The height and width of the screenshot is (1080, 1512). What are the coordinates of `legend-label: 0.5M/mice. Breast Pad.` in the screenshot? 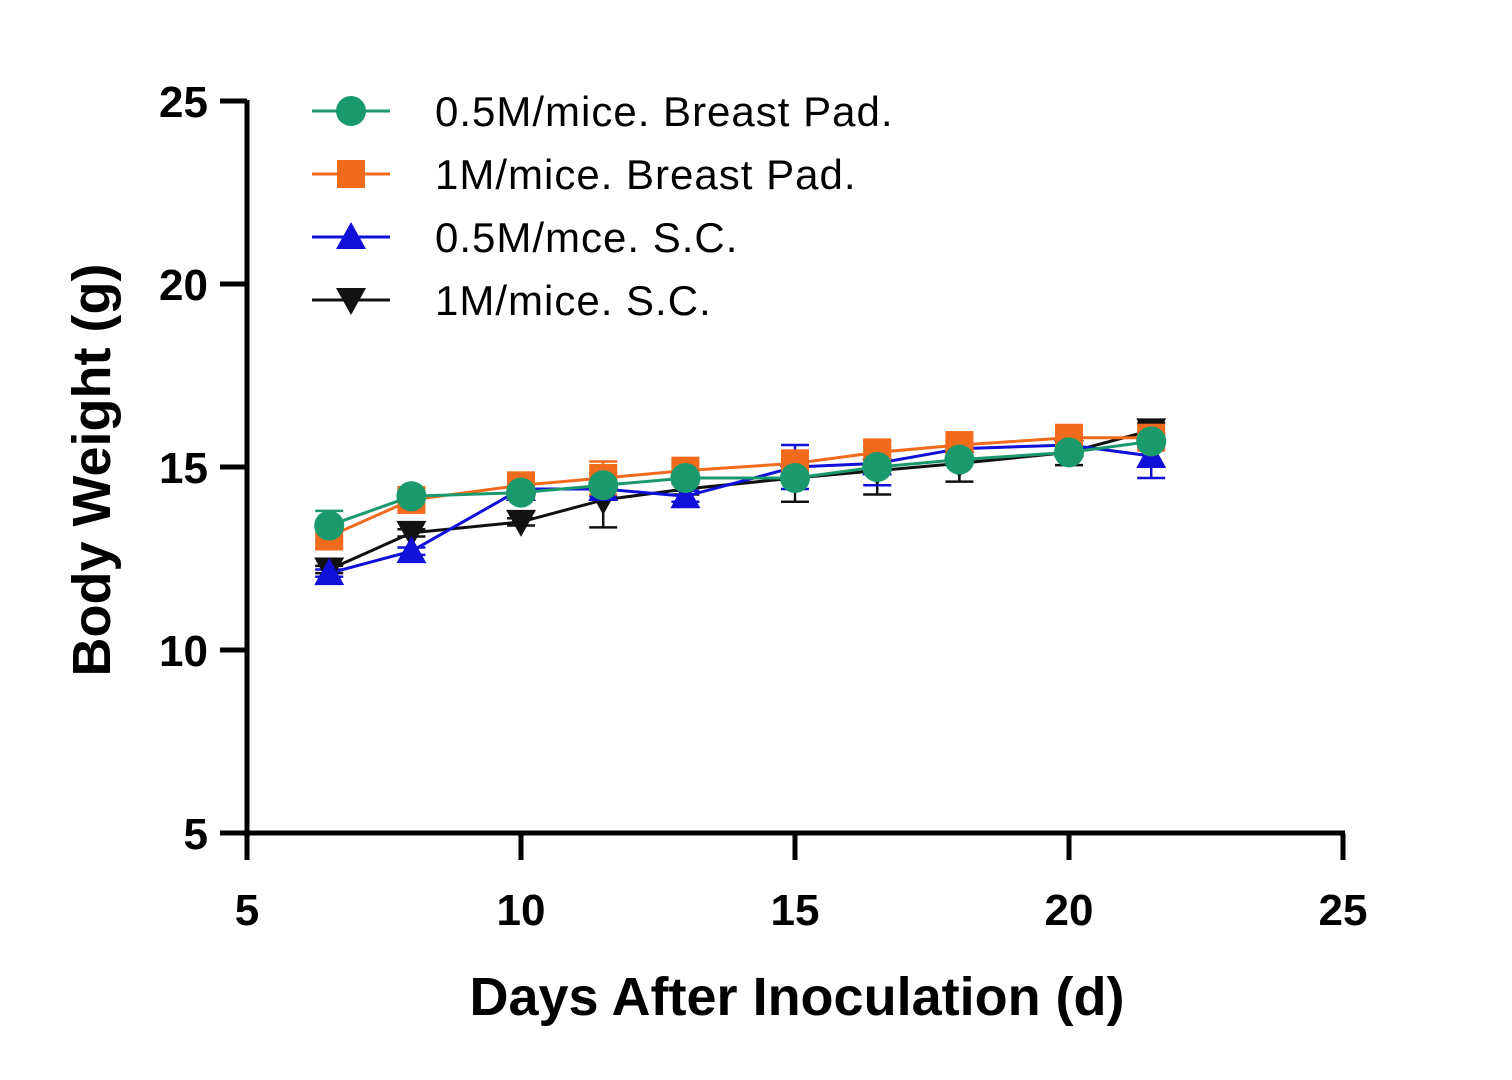 It's located at (664, 111).